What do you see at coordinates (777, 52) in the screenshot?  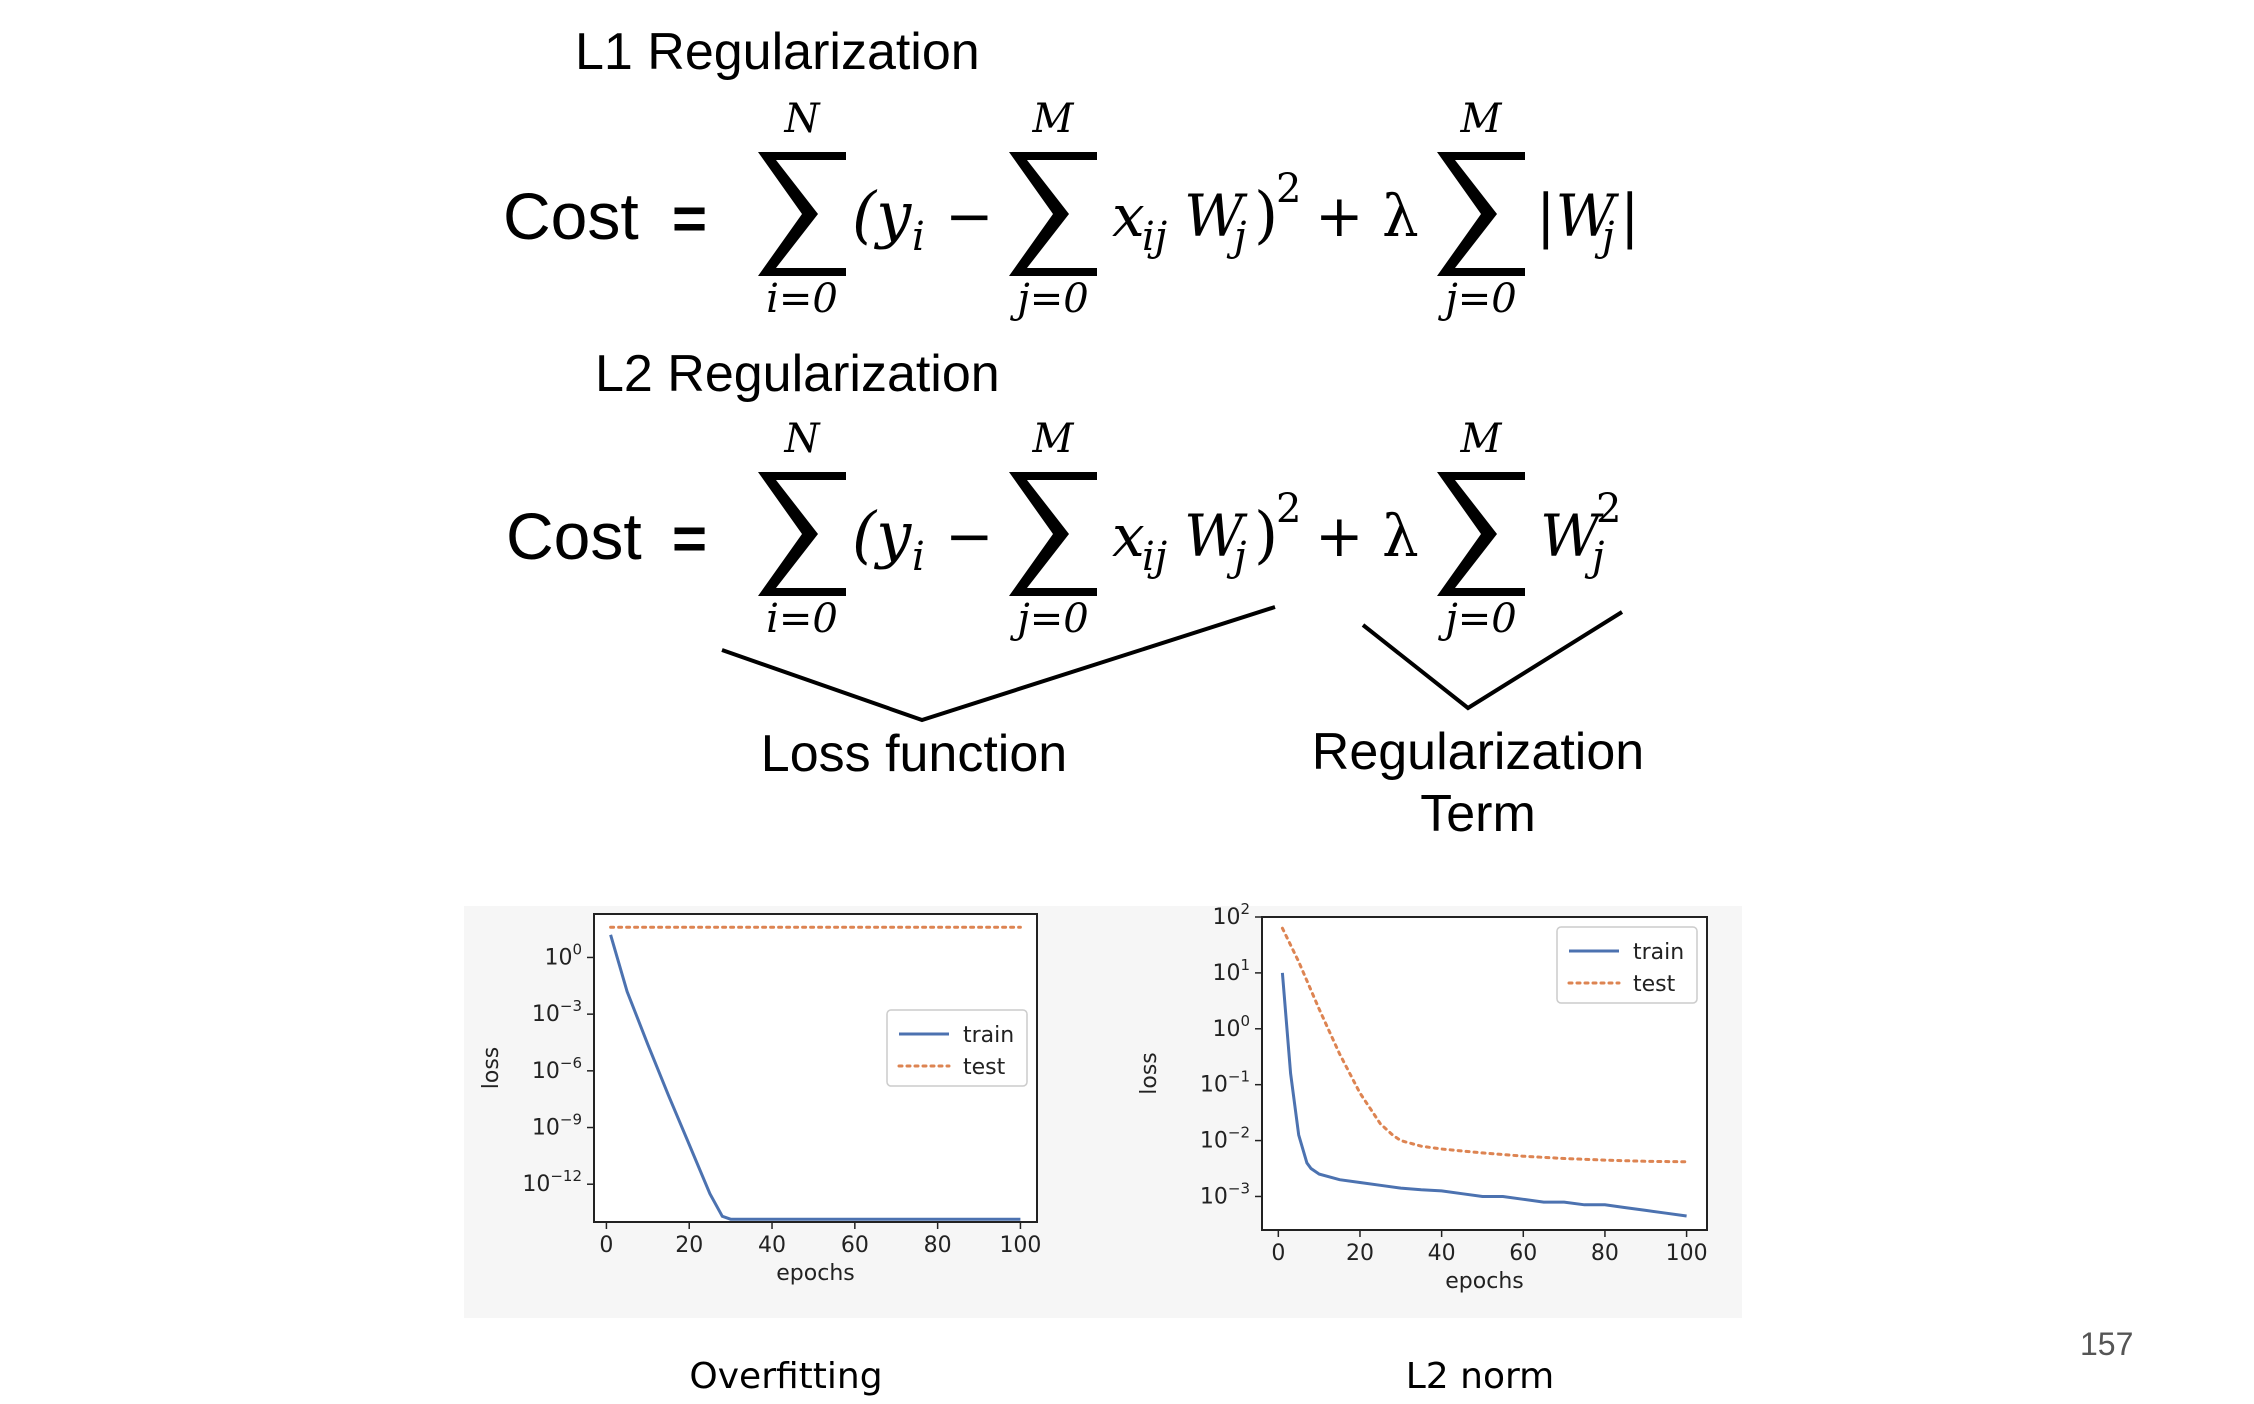 I see `l1-heading: L1 Regularization` at bounding box center [777, 52].